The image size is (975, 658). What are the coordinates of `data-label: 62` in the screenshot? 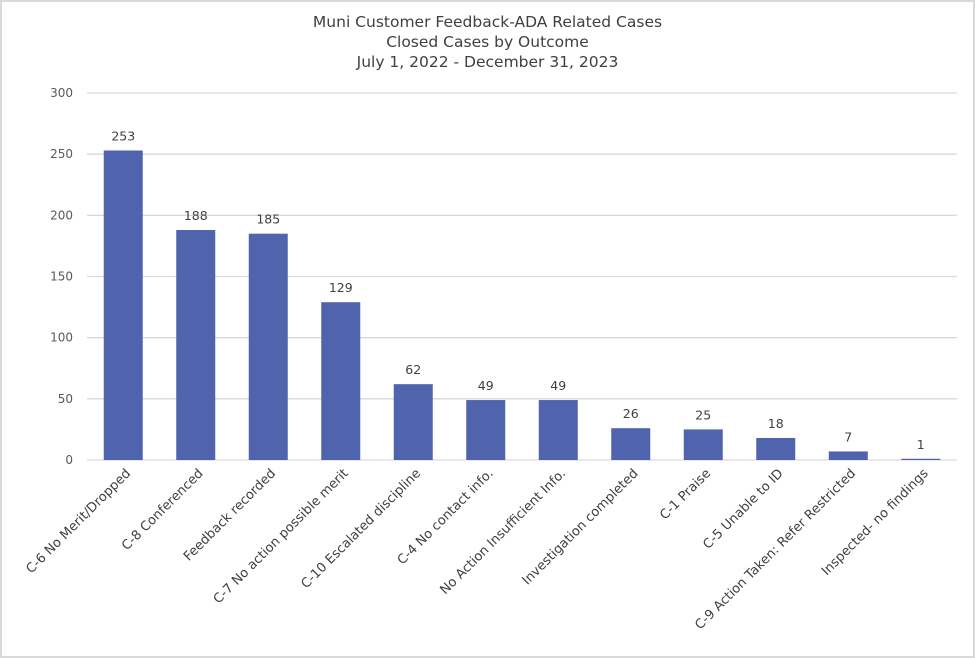 It's located at (413, 369).